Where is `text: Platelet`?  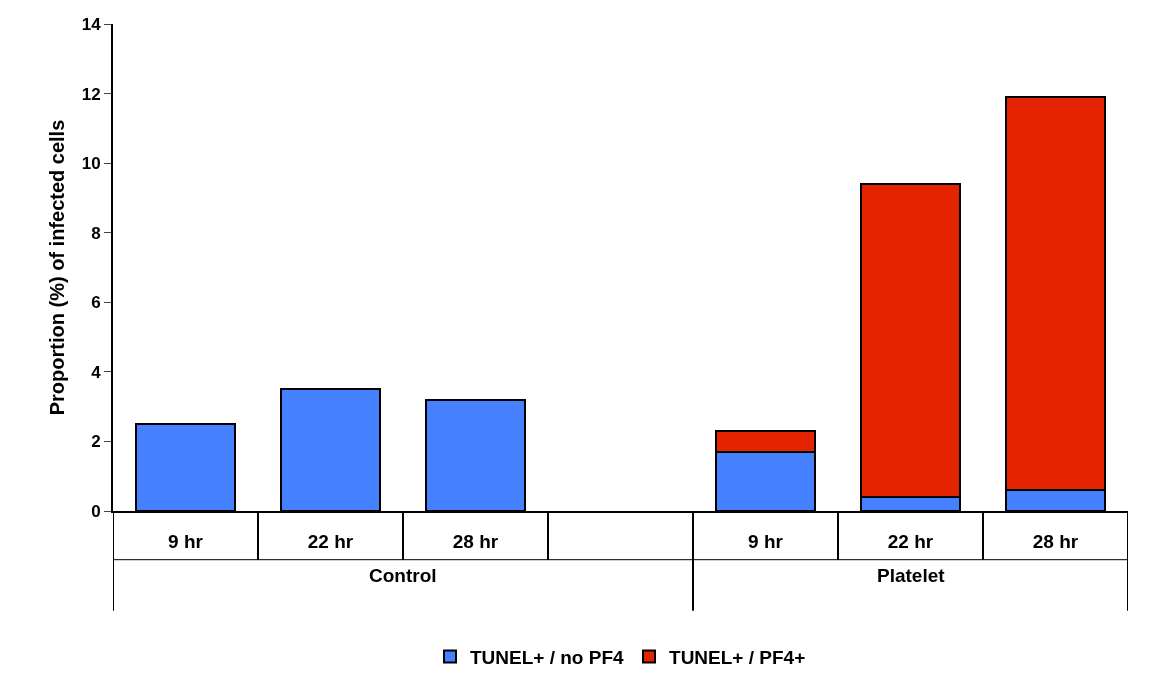
text: Platelet is located at coordinates (911, 575).